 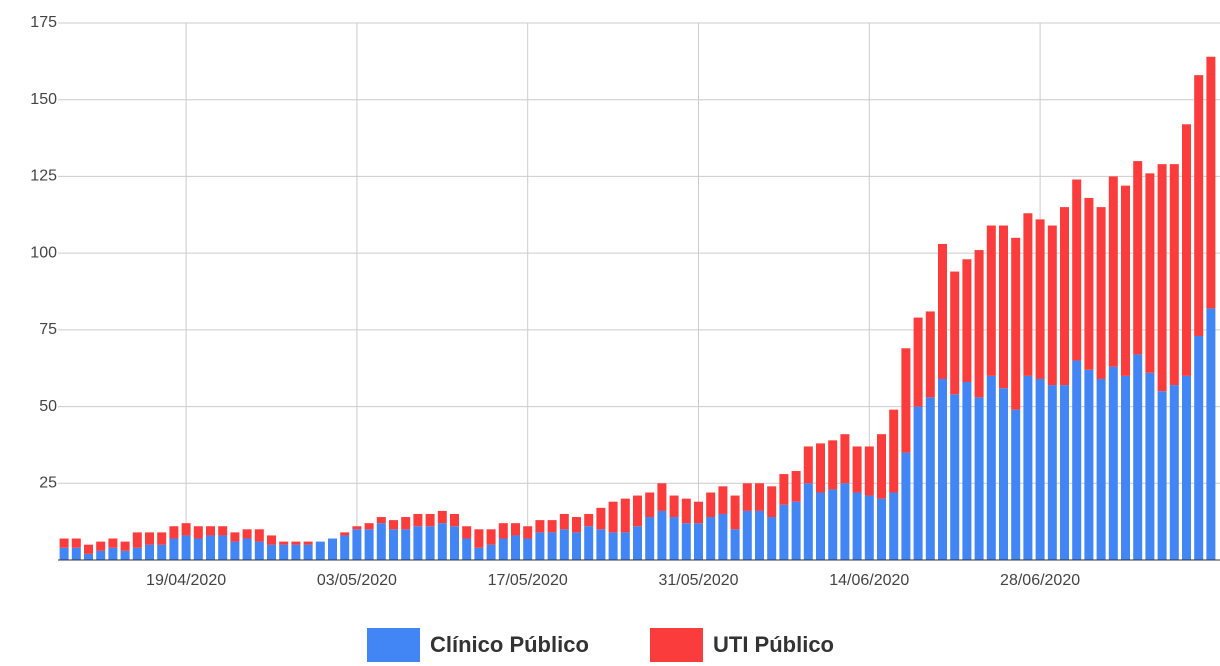 What do you see at coordinates (48, 406) in the screenshot?
I see `y-tick-label: 50` at bounding box center [48, 406].